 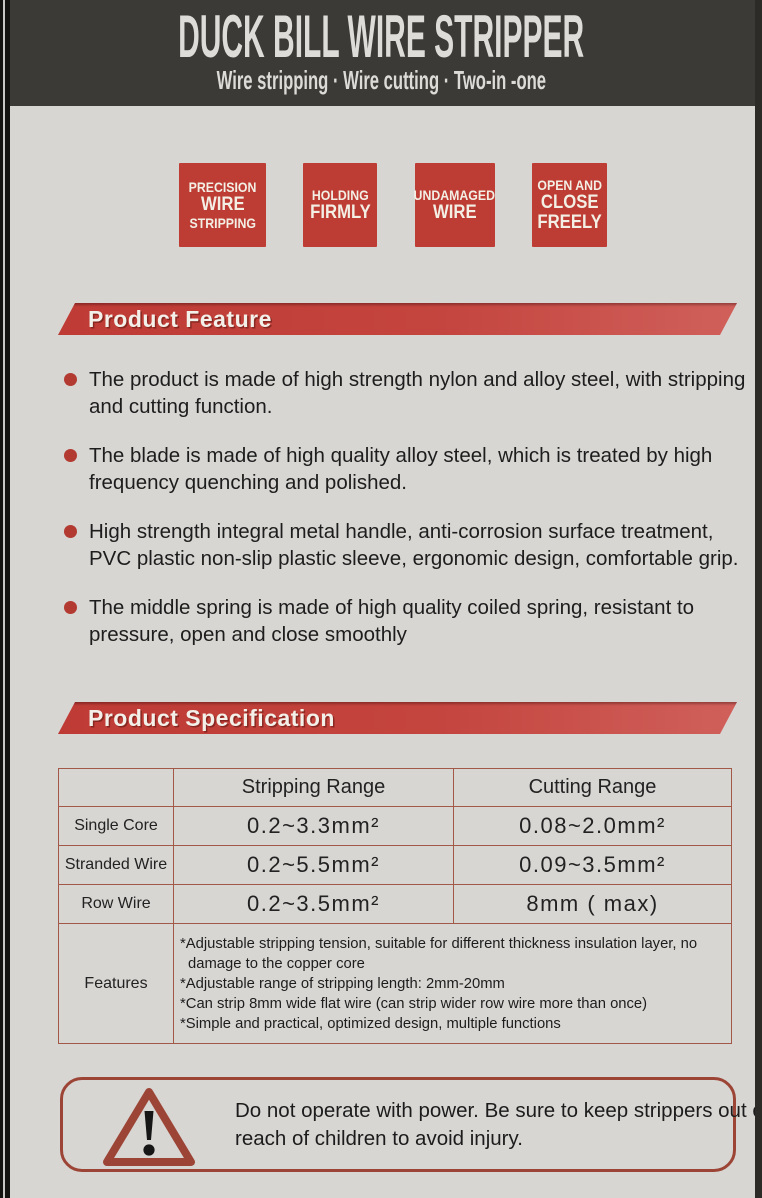 What do you see at coordinates (116, 826) in the screenshot?
I see `row-label: Single Core` at bounding box center [116, 826].